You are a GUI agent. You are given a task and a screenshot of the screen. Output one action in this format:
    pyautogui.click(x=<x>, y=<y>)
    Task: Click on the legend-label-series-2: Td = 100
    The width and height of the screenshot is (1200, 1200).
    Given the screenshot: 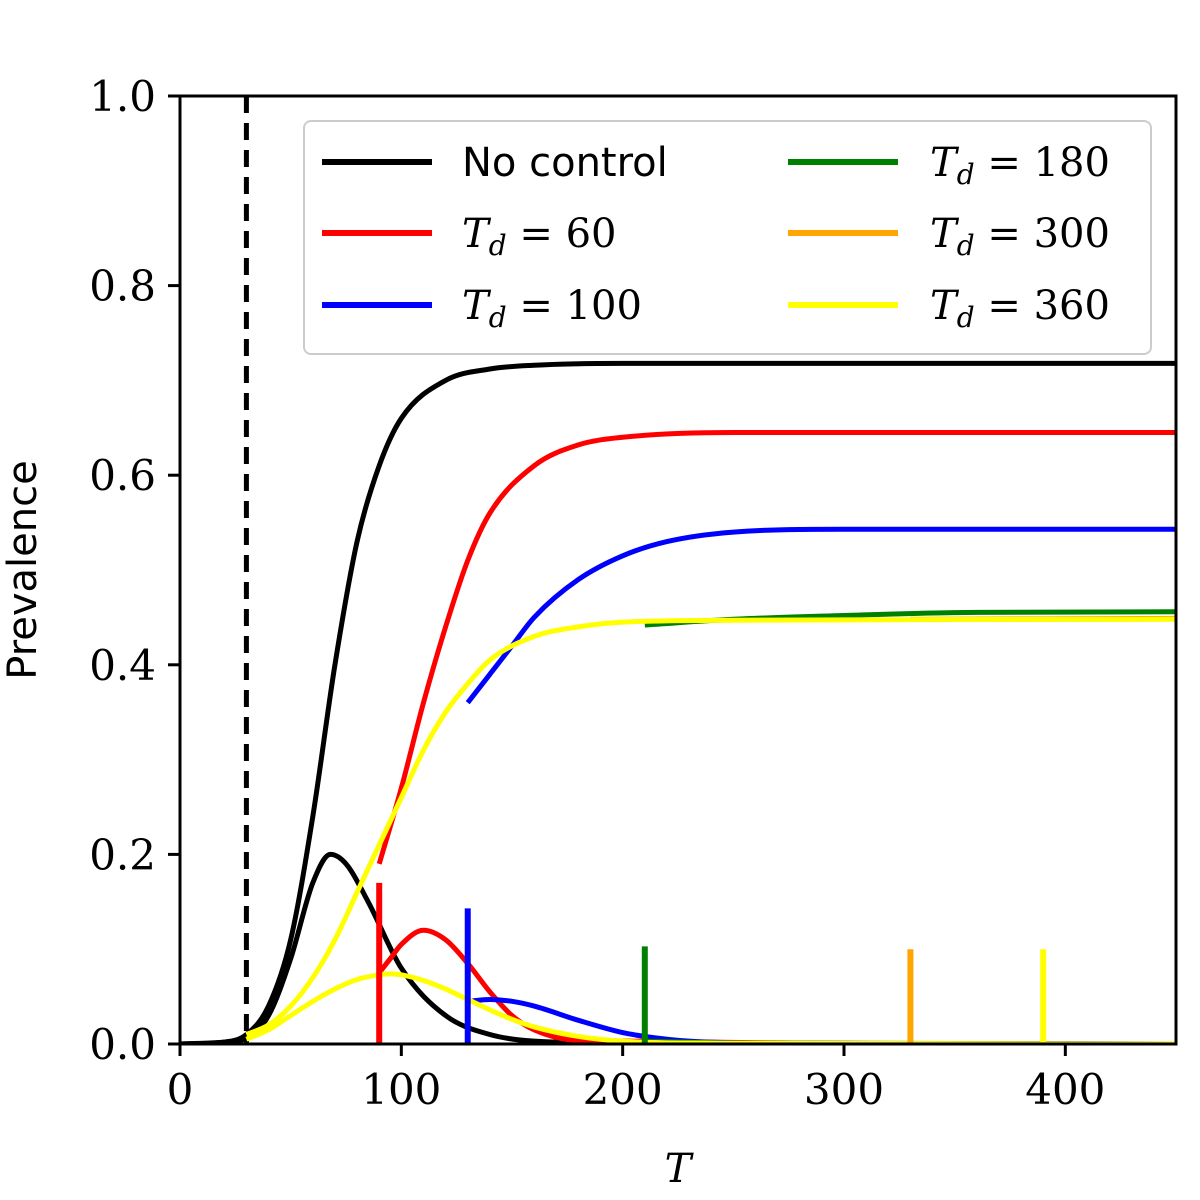 What is the action you would take?
    pyautogui.click(x=552, y=308)
    